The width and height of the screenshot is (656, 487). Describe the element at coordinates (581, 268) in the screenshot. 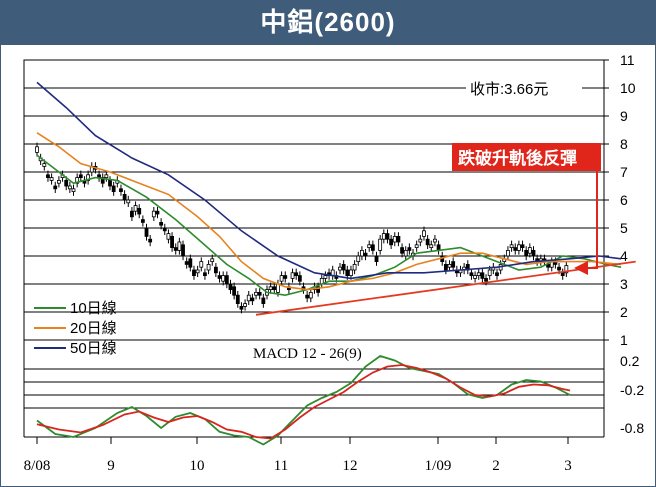

I see `callout-arrowhead` at that location.